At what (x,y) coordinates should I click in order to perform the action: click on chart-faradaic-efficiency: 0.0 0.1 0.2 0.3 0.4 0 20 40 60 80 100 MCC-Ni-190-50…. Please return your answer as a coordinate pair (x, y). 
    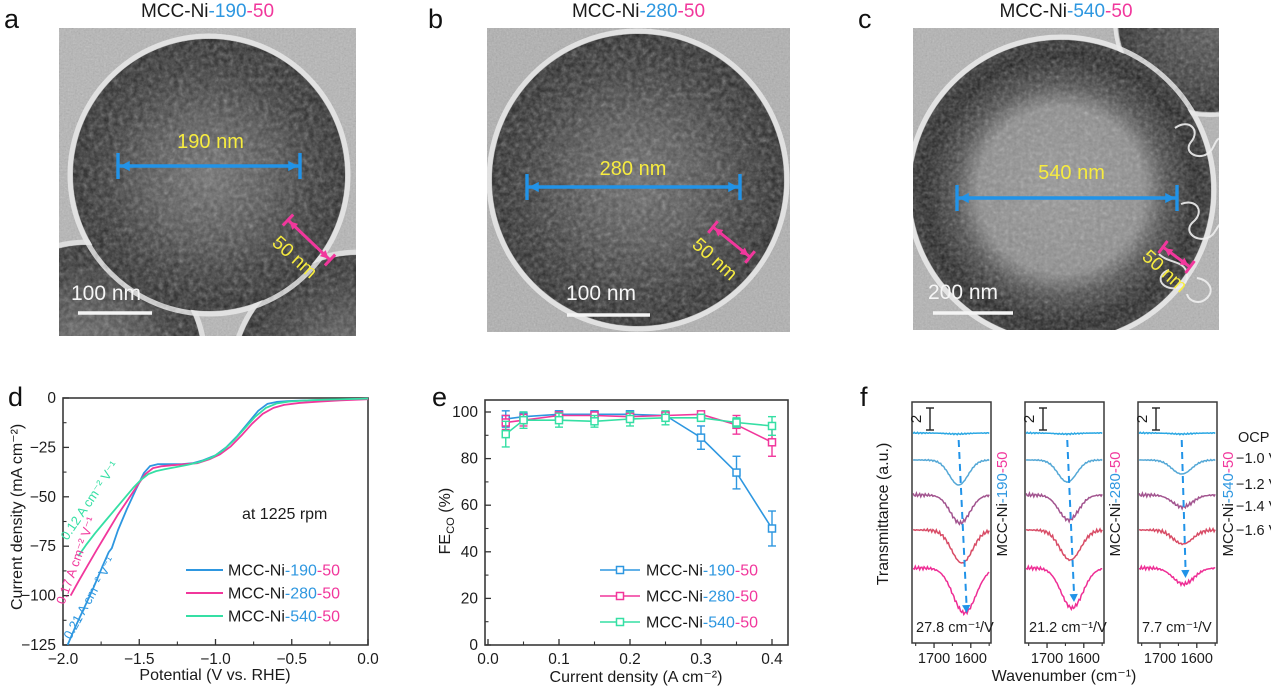
    Looking at the image, I should click on (620, 533).